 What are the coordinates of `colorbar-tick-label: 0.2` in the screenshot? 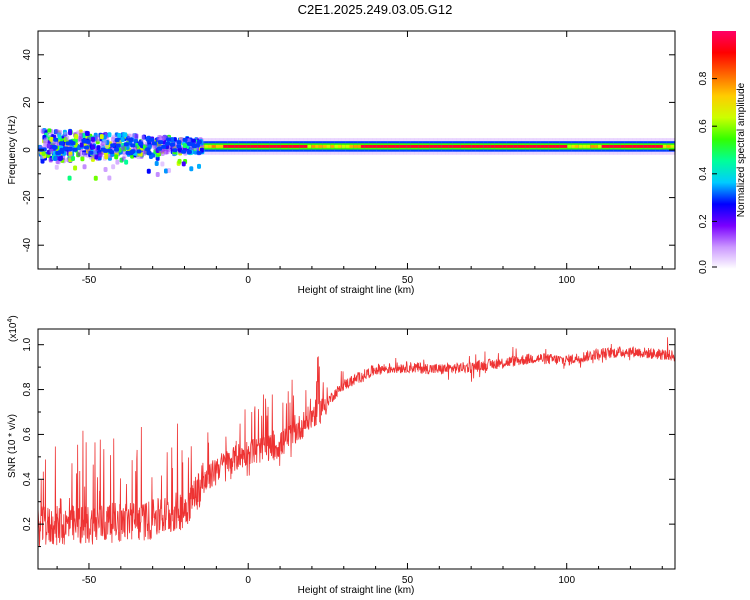 It's located at (703, 221).